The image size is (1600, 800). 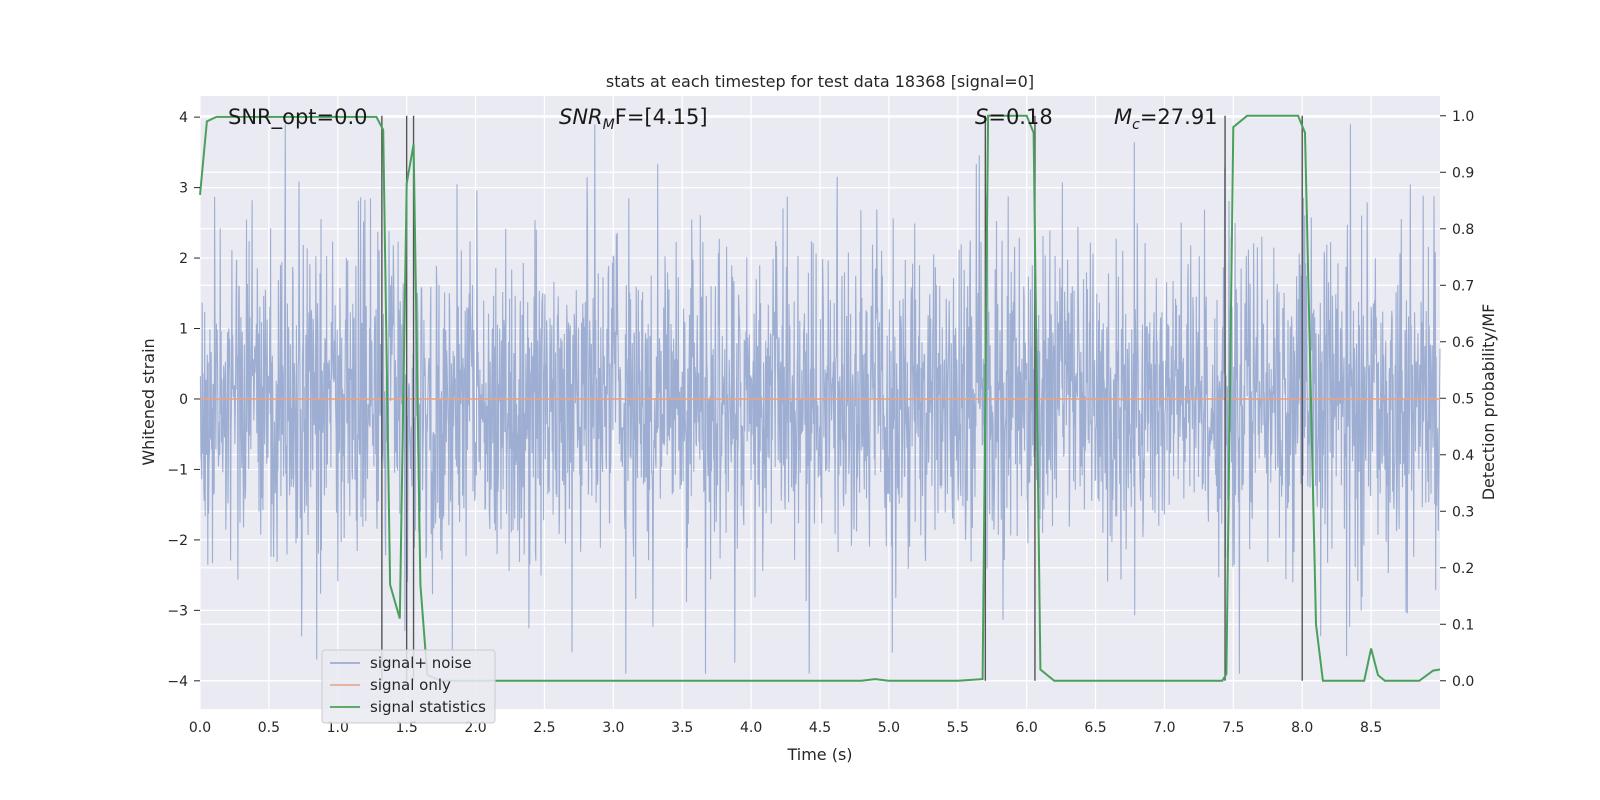 I want to click on x-tick-label: 3.5, so click(x=682, y=728).